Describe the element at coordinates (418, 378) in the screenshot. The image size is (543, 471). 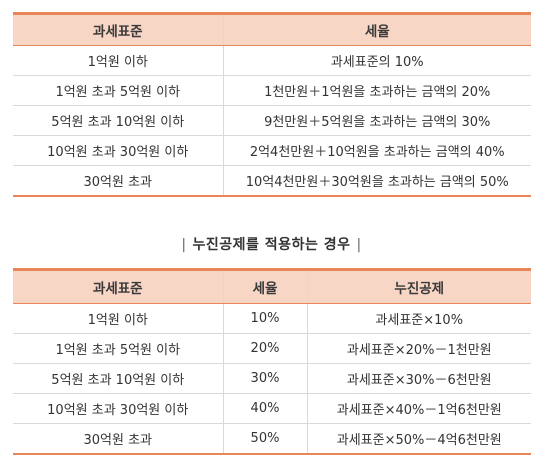
I see `deduction-cell: 과세표준×30%－6천만원` at that location.